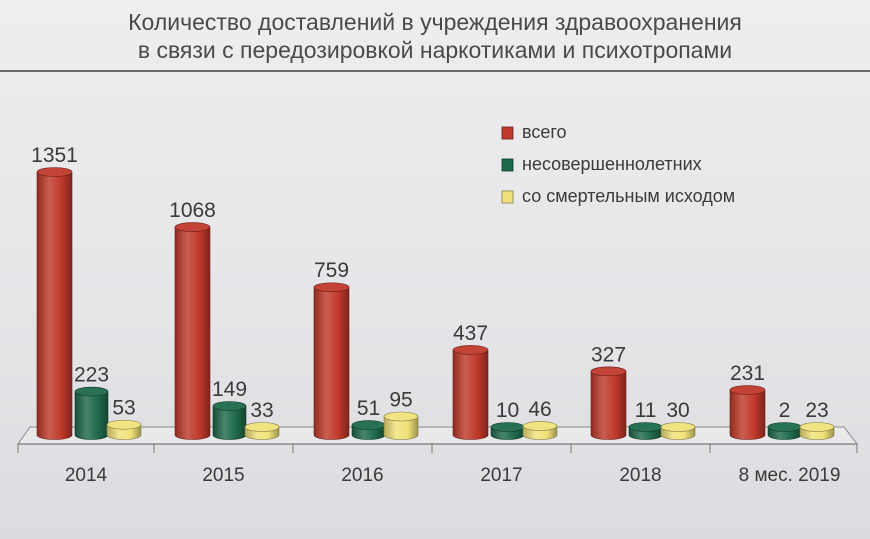 The height and width of the screenshot is (539, 870). What do you see at coordinates (612, 164) in the screenshot?
I see `legend-label-1: несовершеннолетних` at bounding box center [612, 164].